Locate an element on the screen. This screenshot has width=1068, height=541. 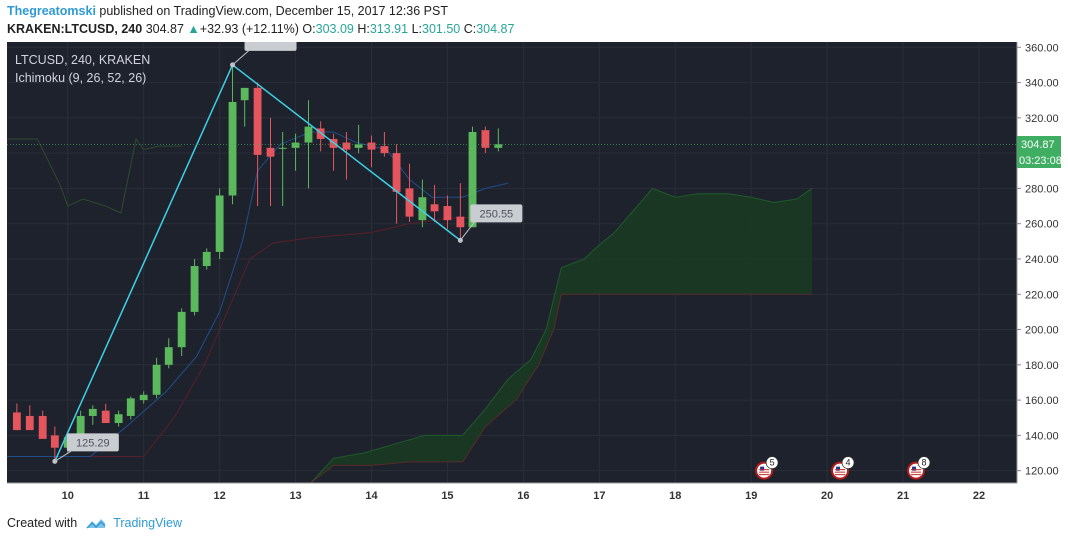
created-with-label: Created with is located at coordinates (42, 523).